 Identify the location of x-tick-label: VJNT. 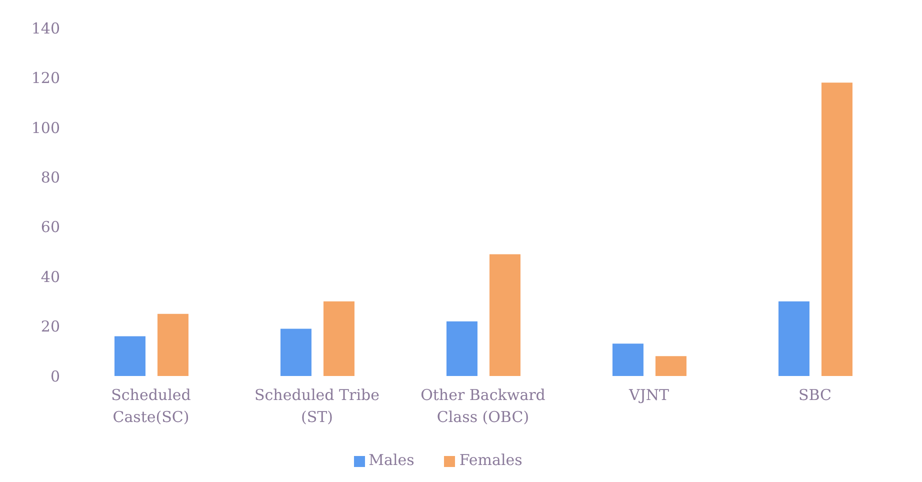
(648, 395).